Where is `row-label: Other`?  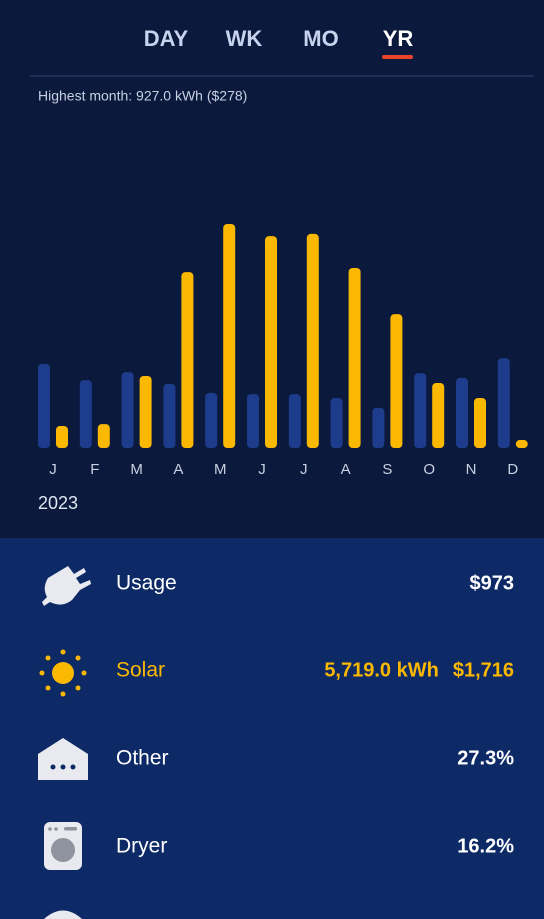 row-label: Other is located at coordinates (142, 758).